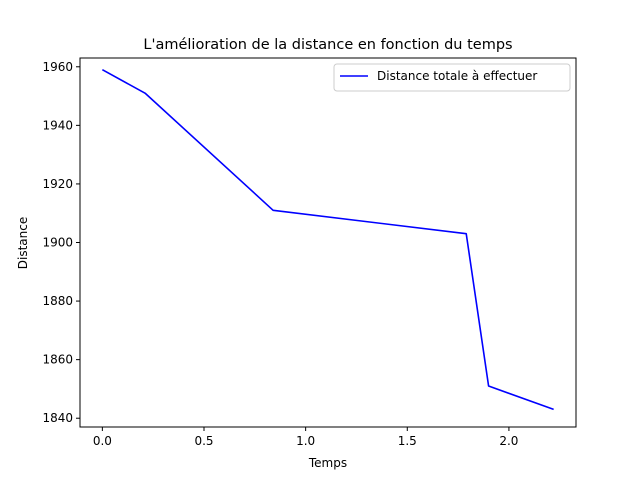 The width and height of the screenshot is (640, 480). I want to click on x-axis-ticks: 0.0 0.5 1.0 1.5 2.0, so click(305, 437).